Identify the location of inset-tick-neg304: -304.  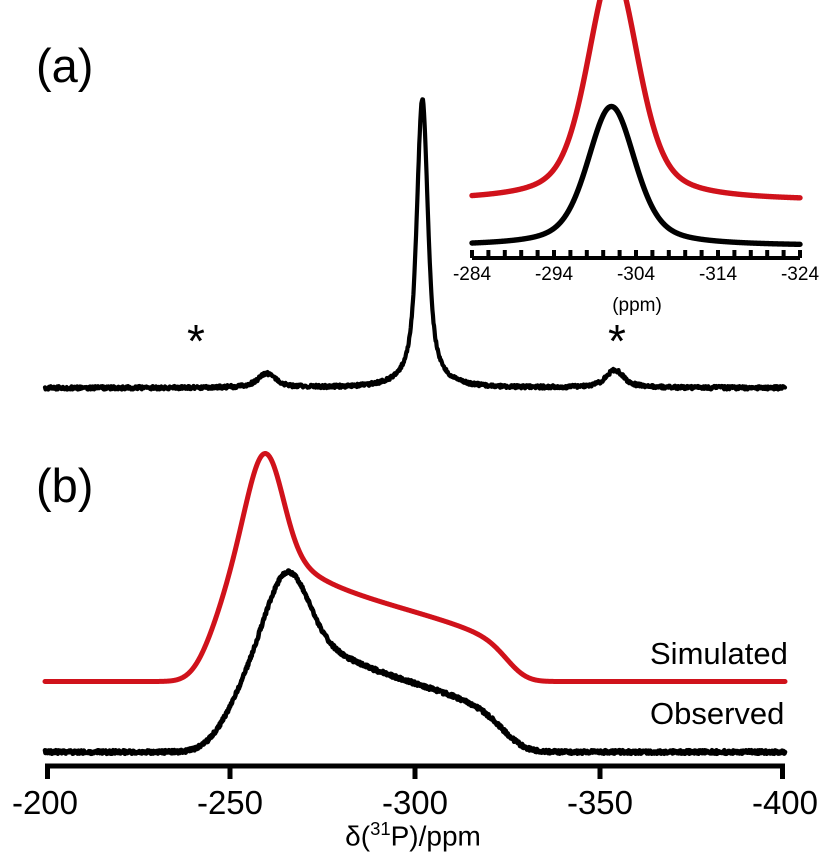
(636, 274).